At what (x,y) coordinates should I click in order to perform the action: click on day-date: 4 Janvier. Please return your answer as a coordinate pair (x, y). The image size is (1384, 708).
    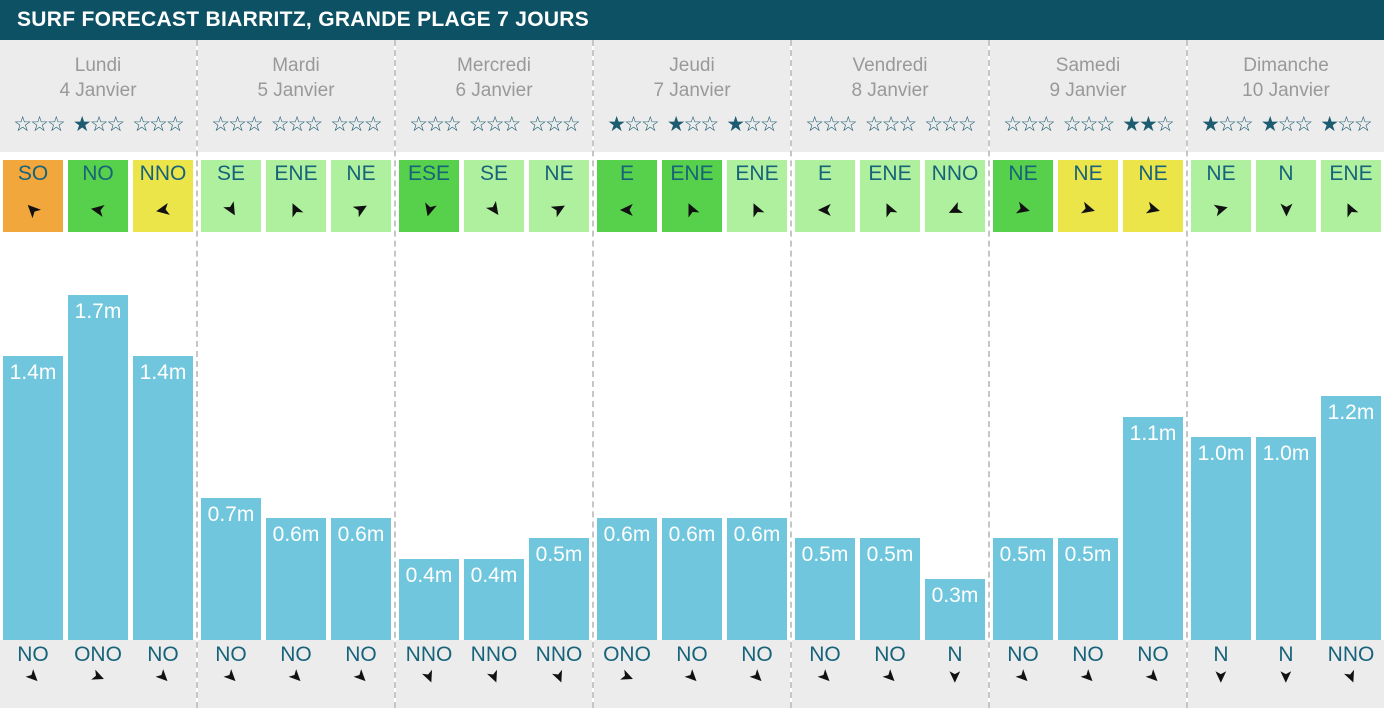
    Looking at the image, I should click on (98, 91).